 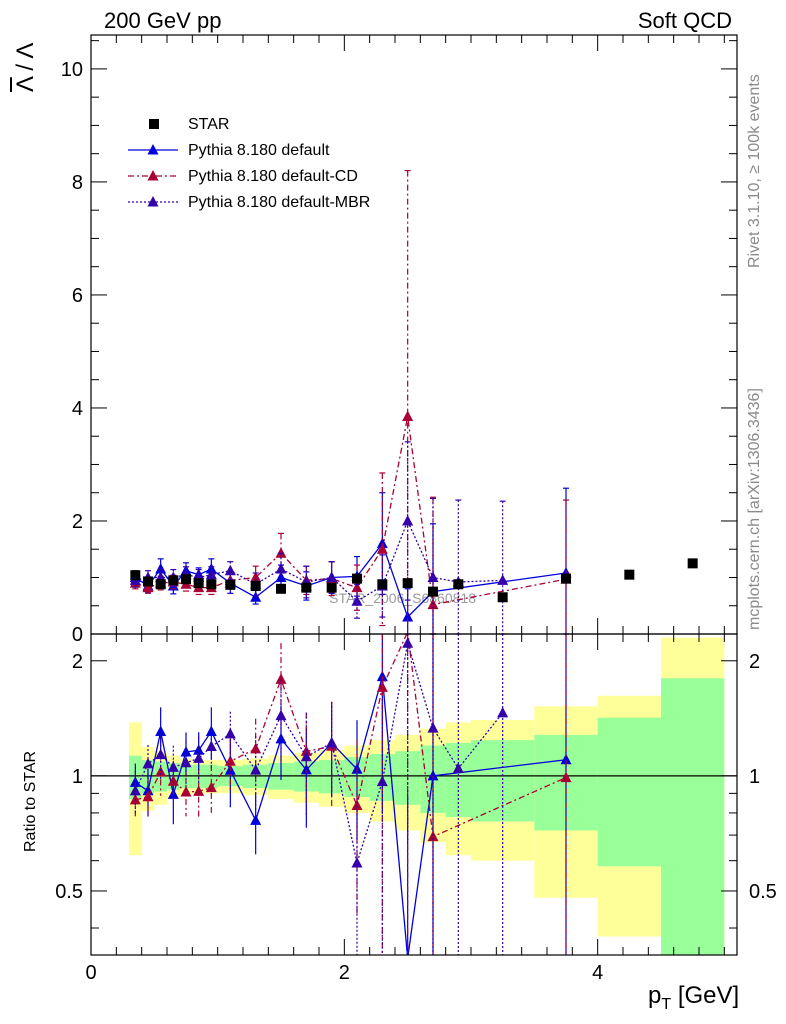 What do you see at coordinates (597, 973) in the screenshot?
I see `x-tick-label: 4` at bounding box center [597, 973].